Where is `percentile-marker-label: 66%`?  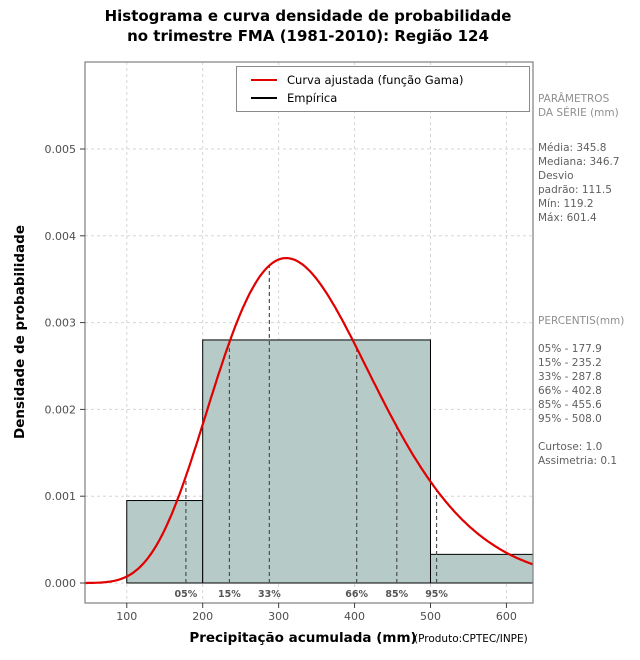
percentile-marker-label: 66% is located at coordinates (356, 594).